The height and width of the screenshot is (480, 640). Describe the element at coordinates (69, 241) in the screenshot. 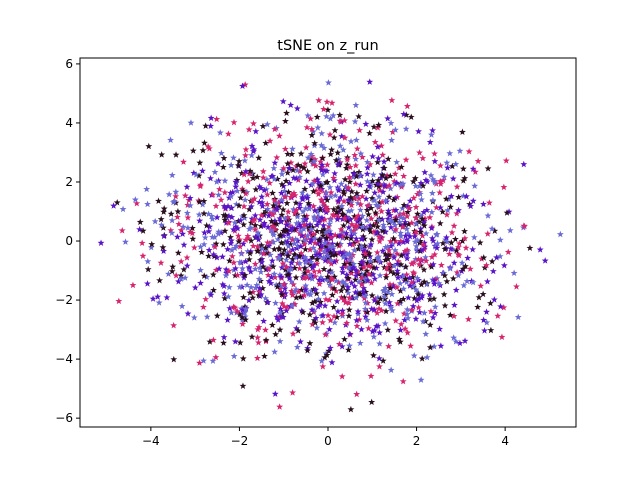

I see `y-tick-label: 0` at that location.